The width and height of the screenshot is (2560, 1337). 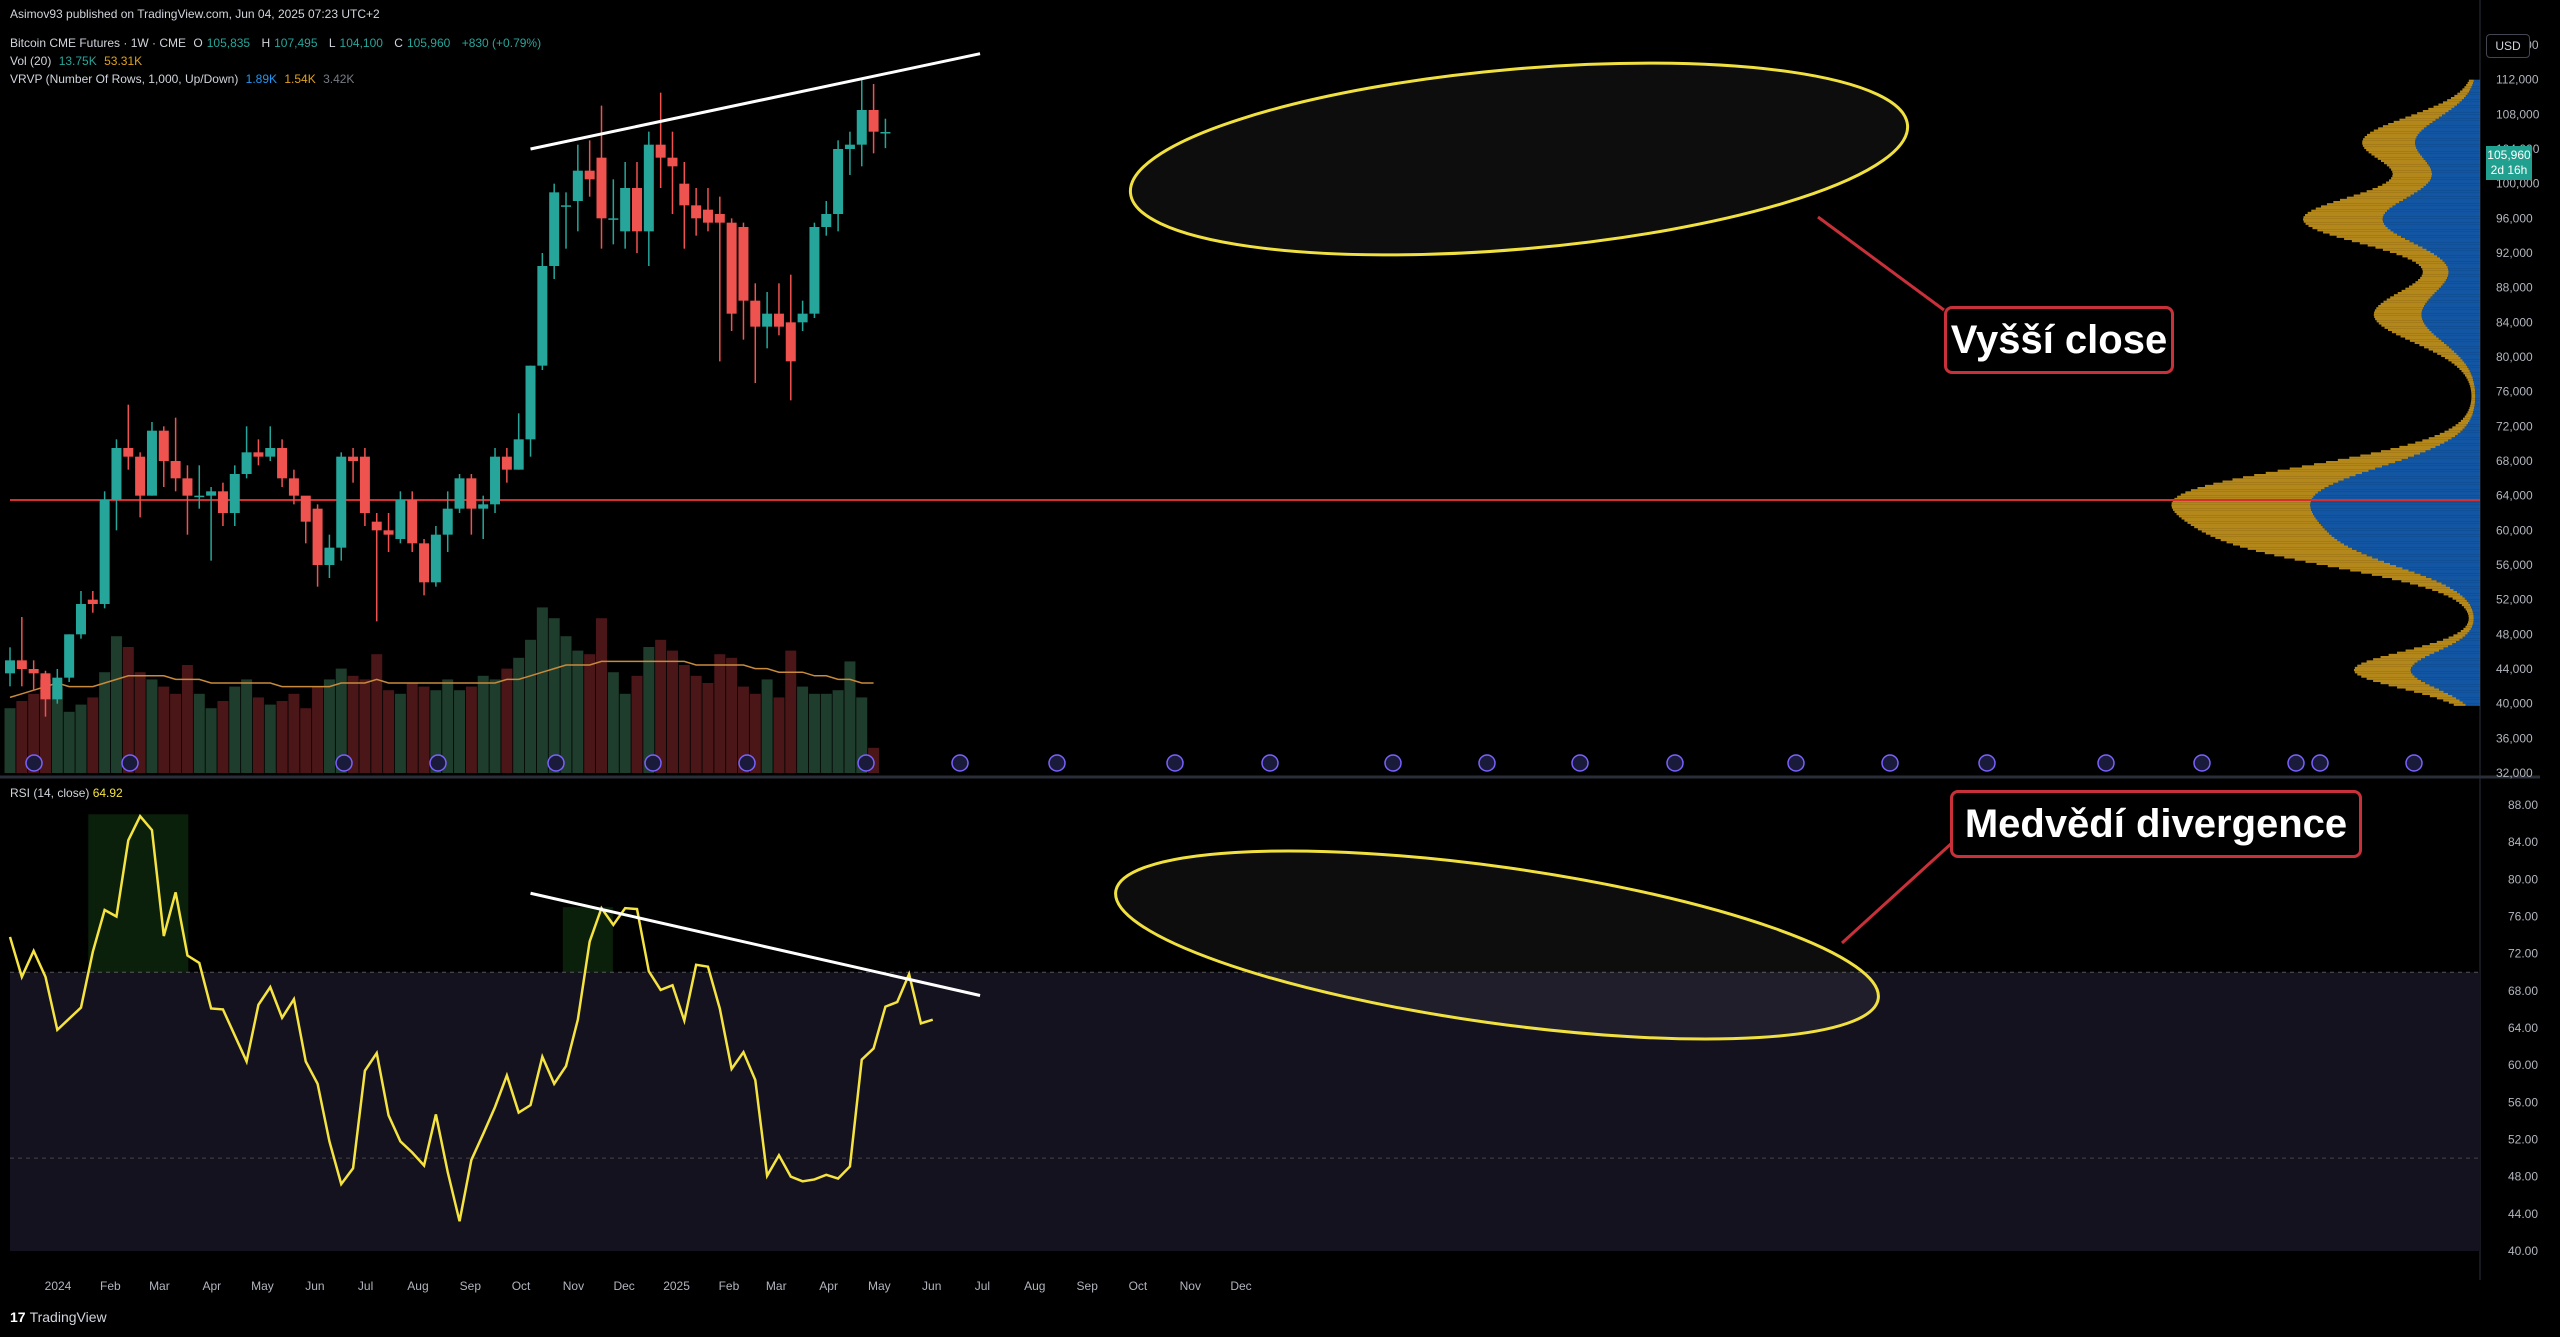 I want to click on callout-bearish-divergence: Medvědí divergence, so click(x=2156, y=824).